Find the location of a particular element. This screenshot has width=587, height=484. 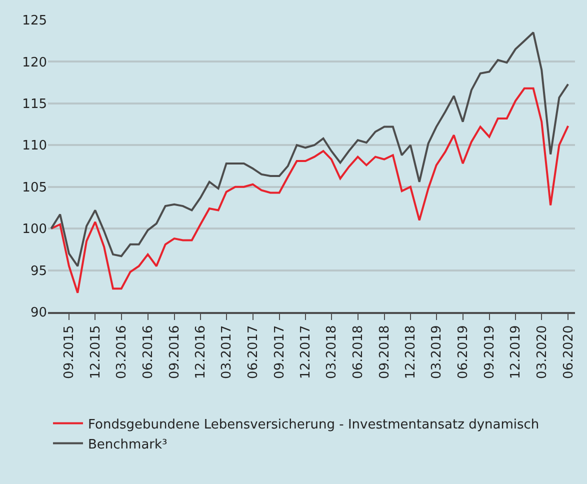

legend-label: Fondsgebundene Lebensversicherung - Investmentansatz dynamisch is located at coordinates (314, 424).